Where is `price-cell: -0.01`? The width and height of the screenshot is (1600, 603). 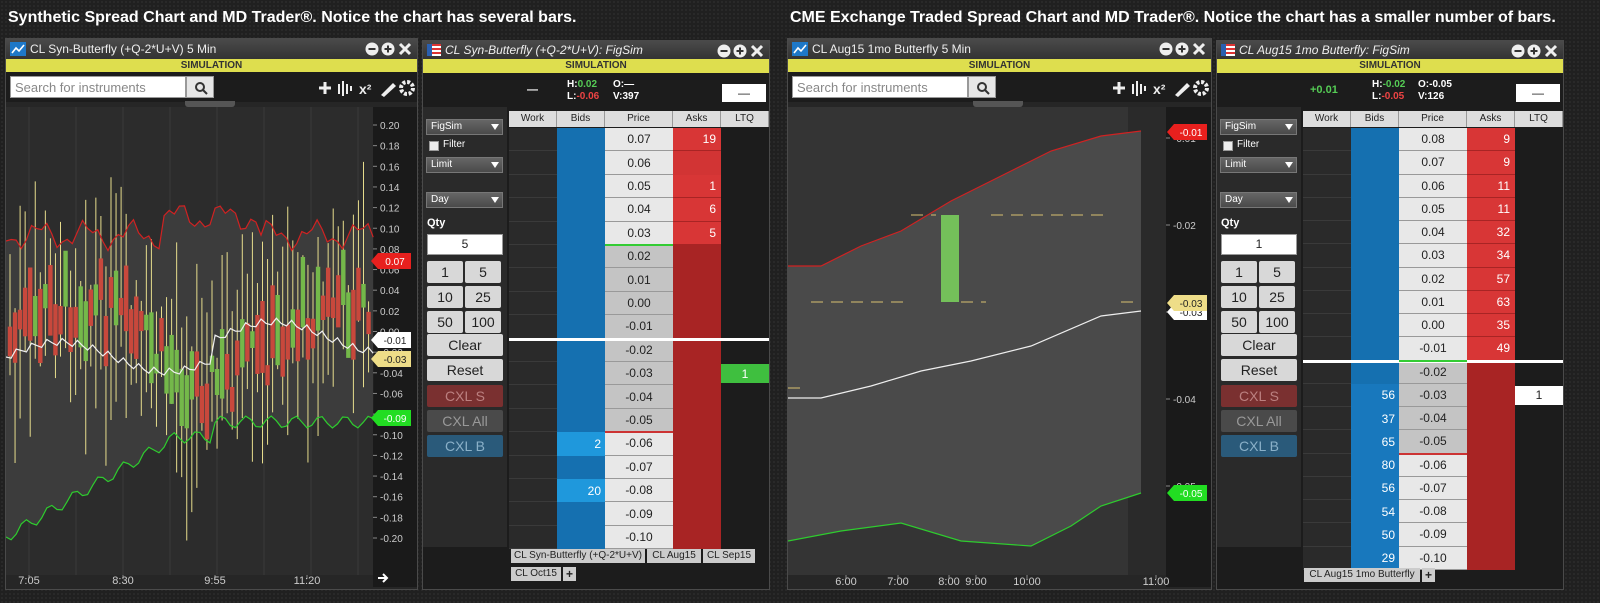 price-cell: -0.01 is located at coordinates (639, 327).